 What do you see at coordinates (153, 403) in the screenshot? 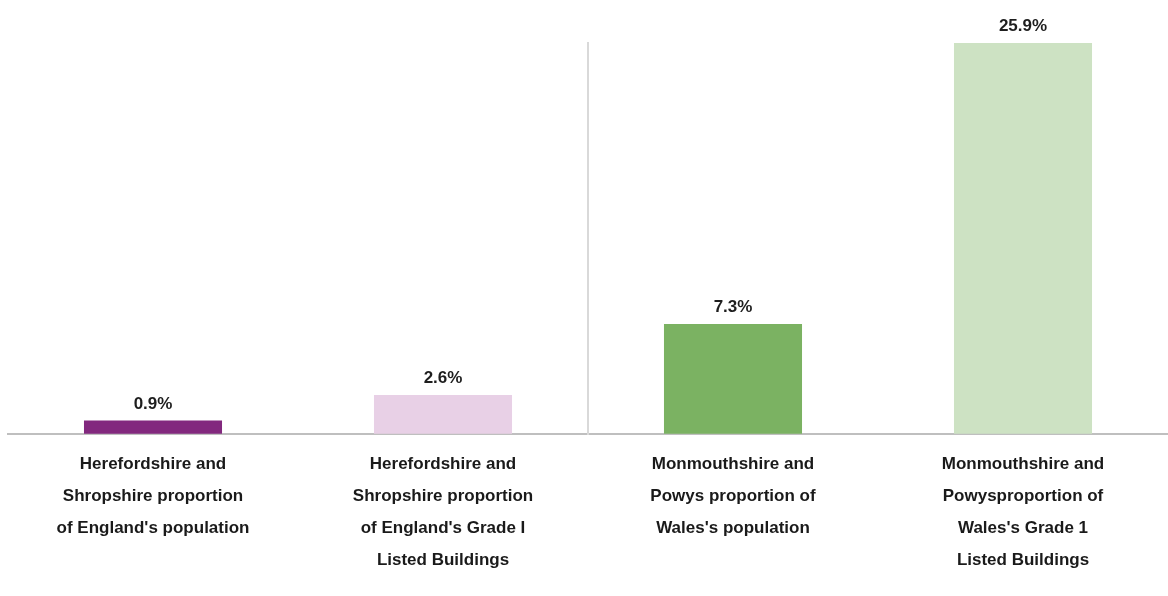
I see `data-label: 0.9%` at bounding box center [153, 403].